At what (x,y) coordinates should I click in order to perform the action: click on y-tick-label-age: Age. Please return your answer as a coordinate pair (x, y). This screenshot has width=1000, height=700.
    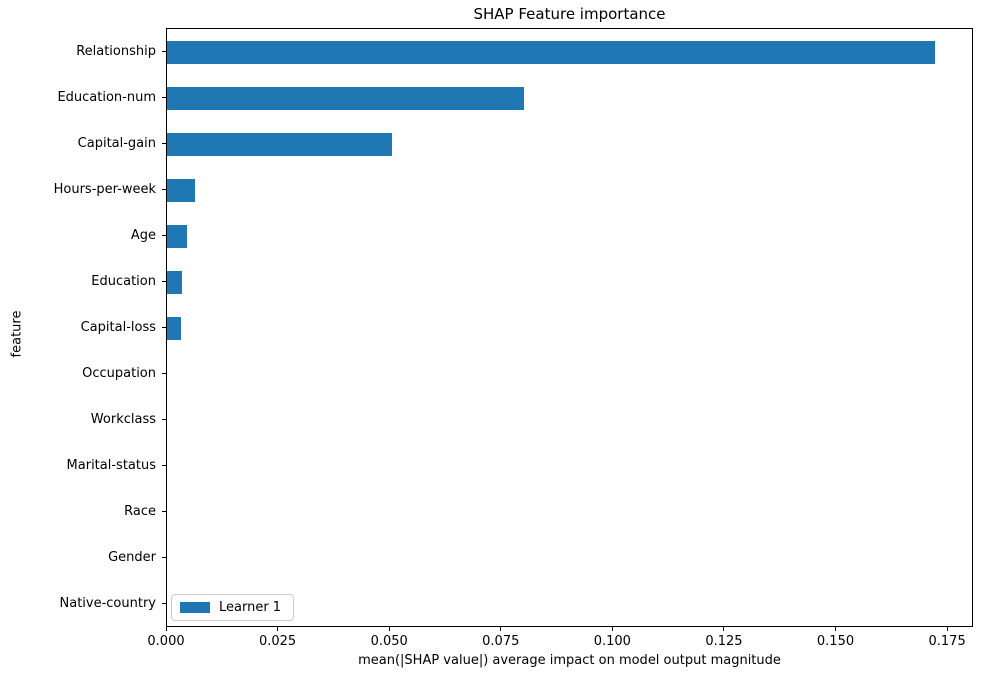
    Looking at the image, I should click on (143, 235).